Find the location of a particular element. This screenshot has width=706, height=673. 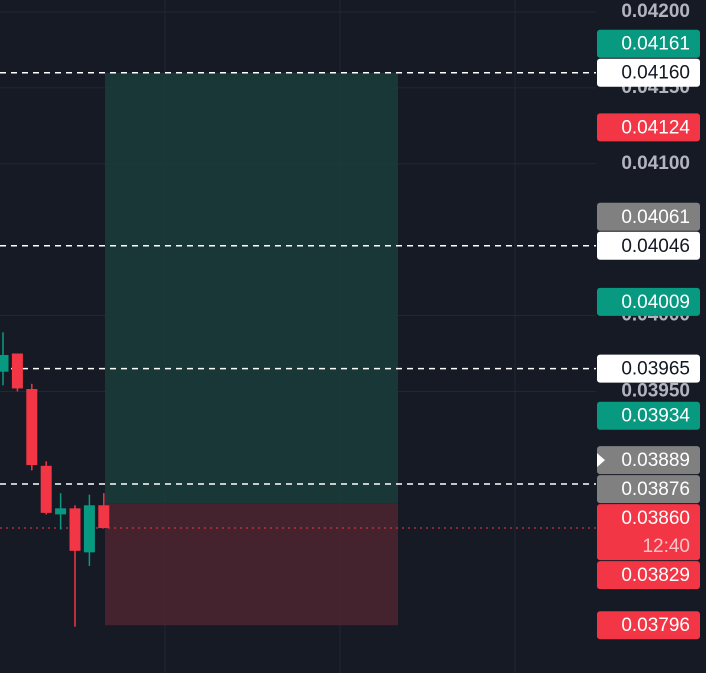

price-marker-label: 0.04009 is located at coordinates (655, 302).